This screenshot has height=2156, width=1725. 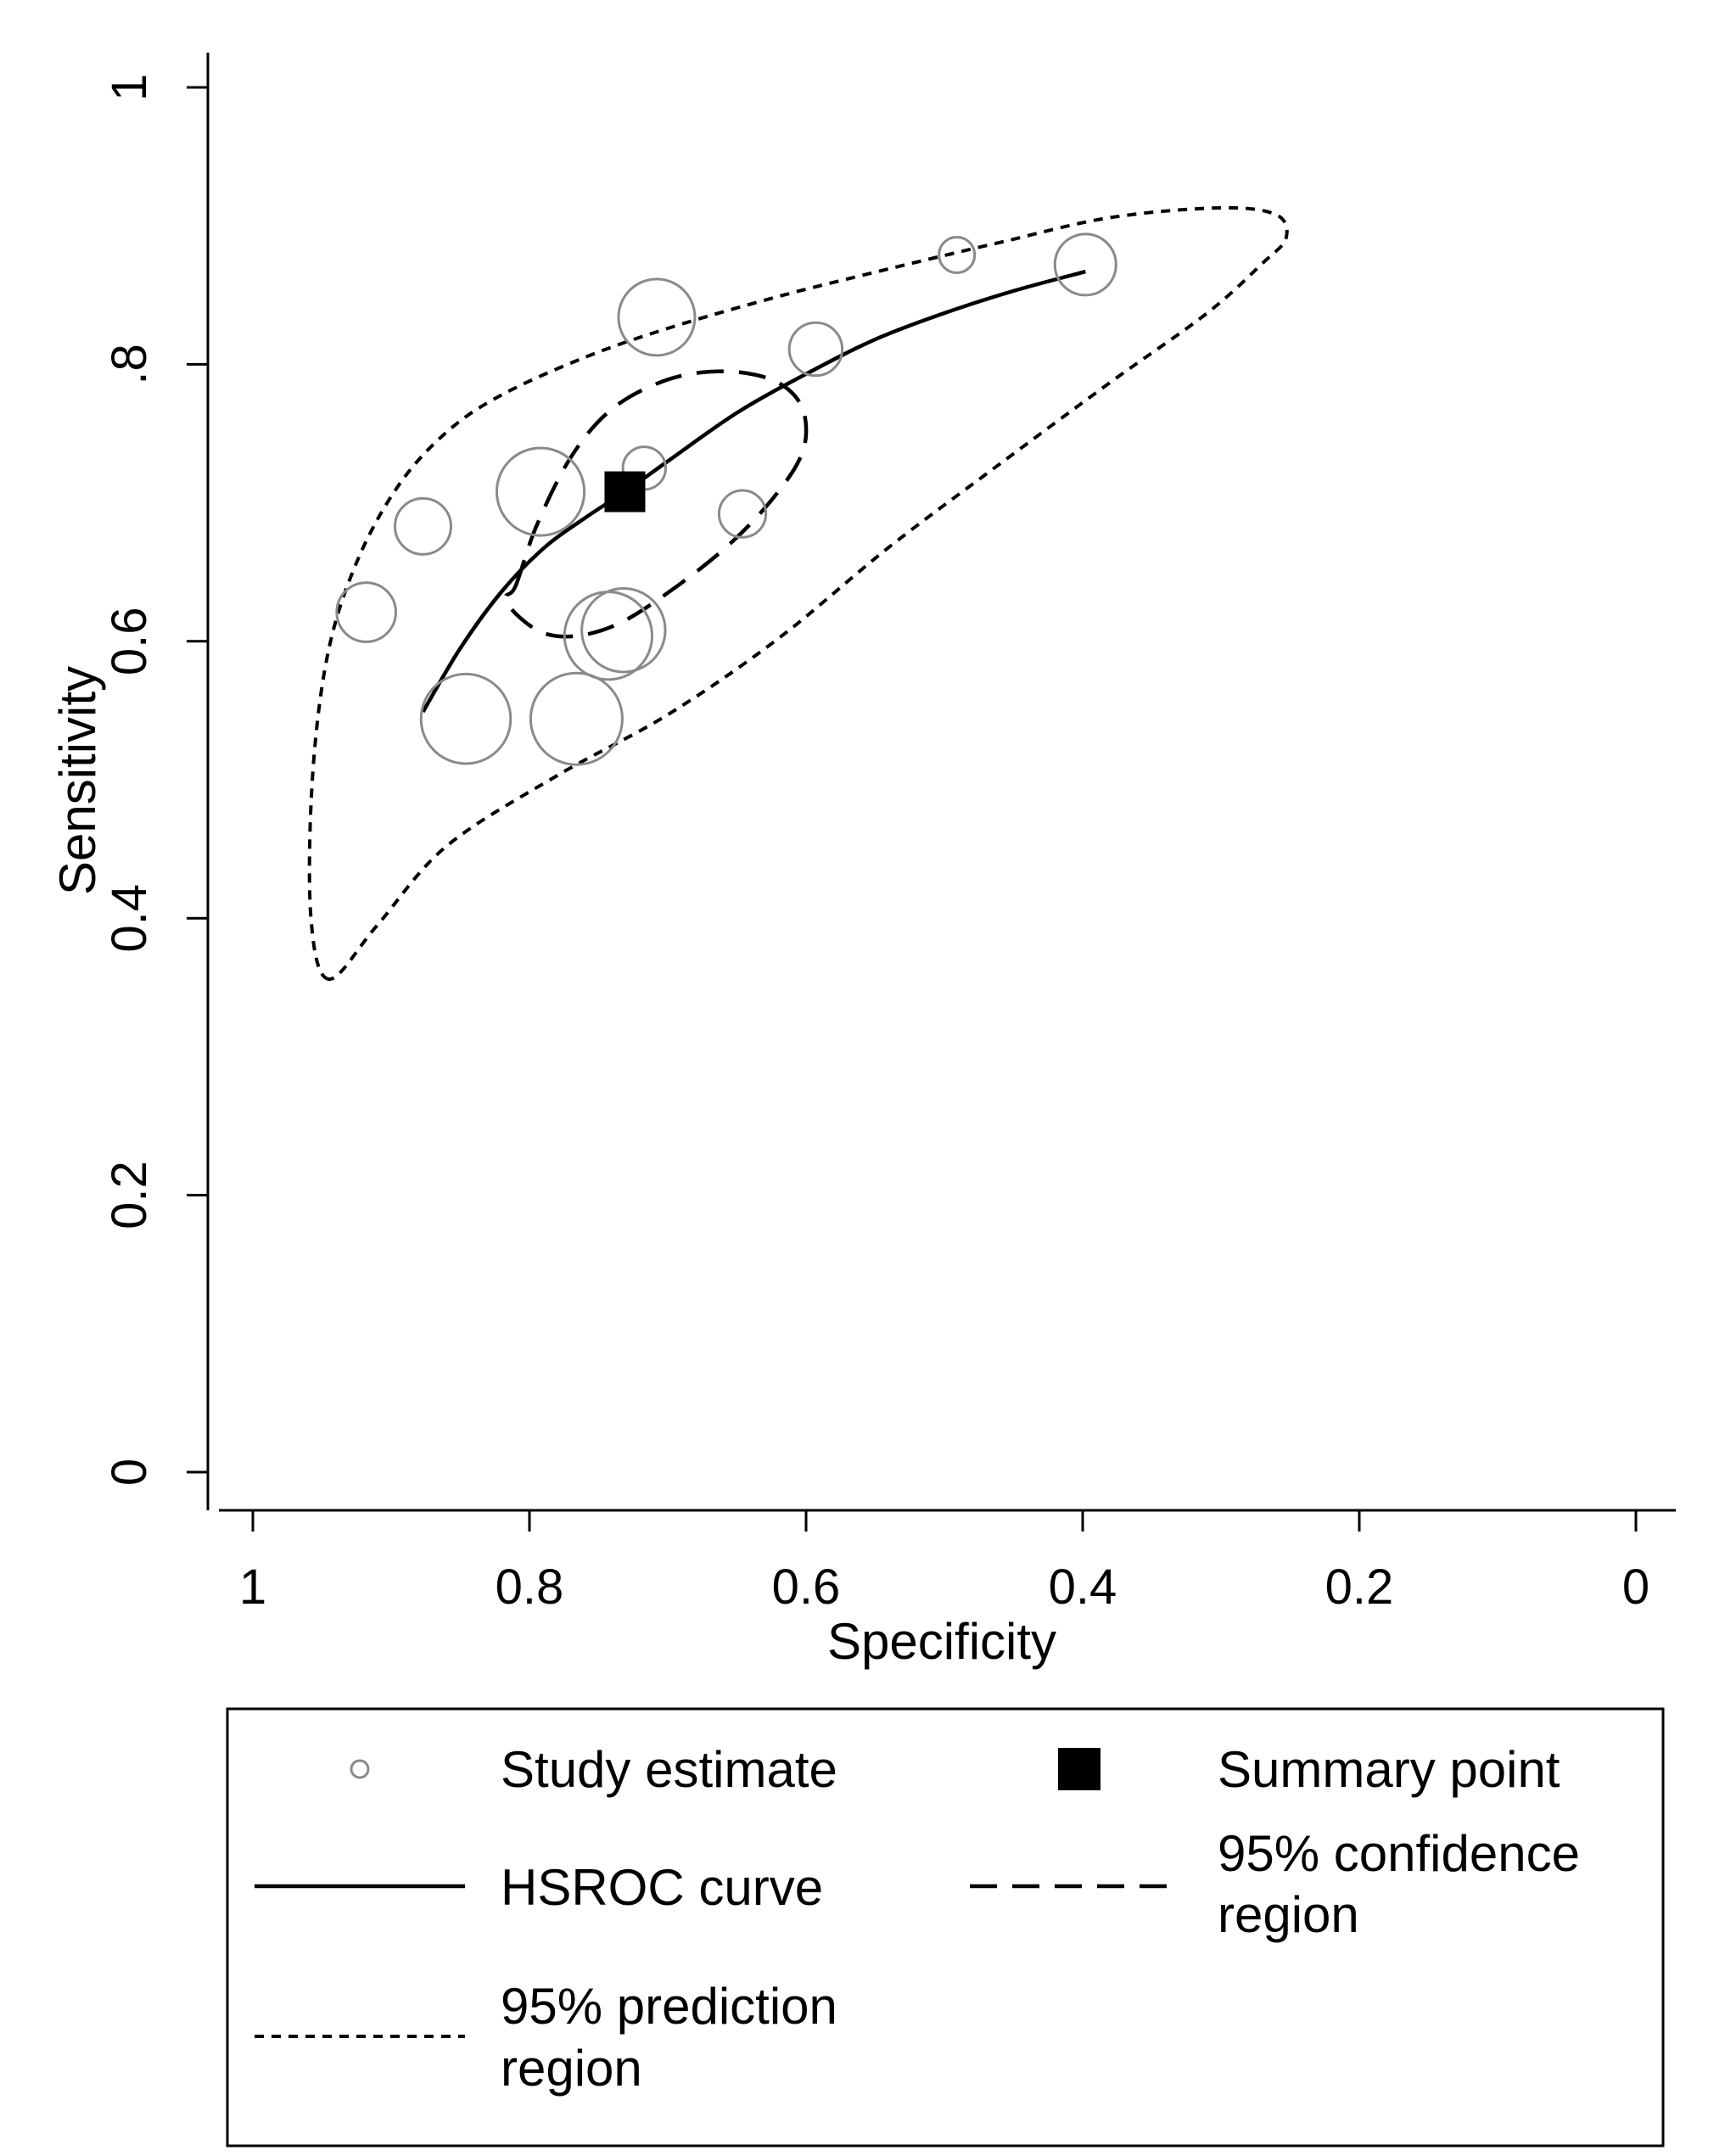 I want to click on legend-summary-marker, so click(x=1079, y=1769).